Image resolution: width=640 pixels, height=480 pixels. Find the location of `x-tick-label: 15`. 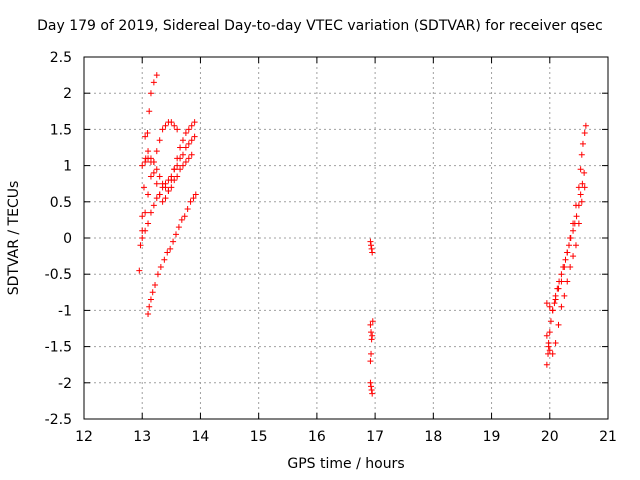

x-tick-label: 15 is located at coordinates (259, 437).